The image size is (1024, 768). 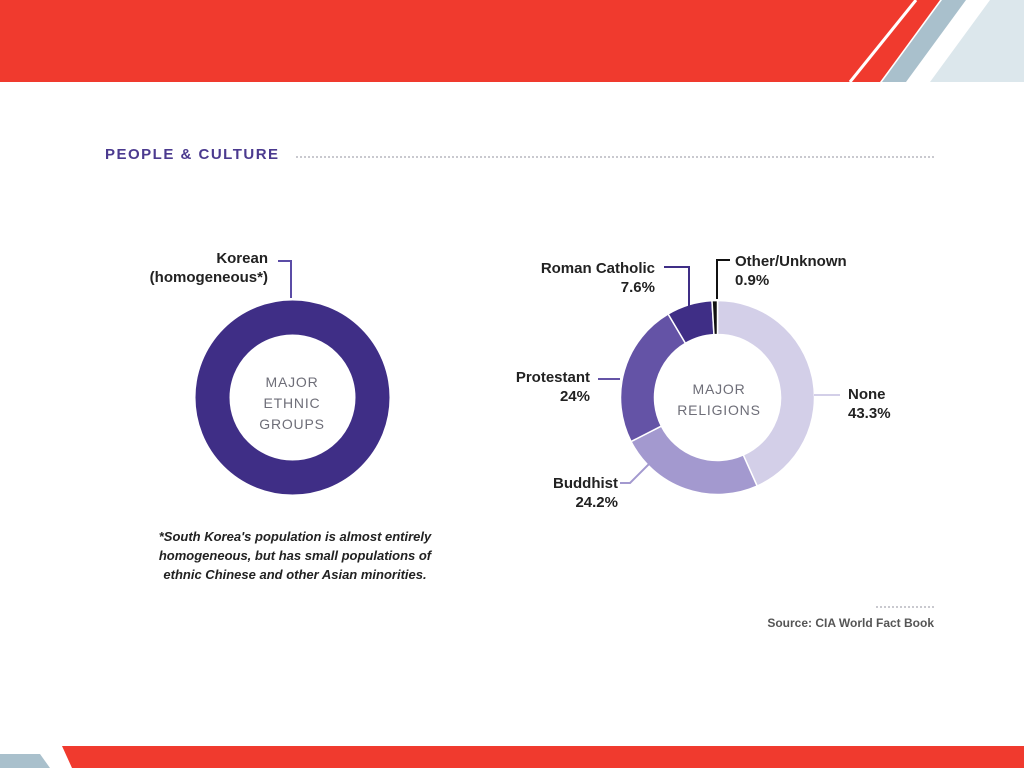 I want to click on label-other-value: 0.9%, so click(x=752, y=280).